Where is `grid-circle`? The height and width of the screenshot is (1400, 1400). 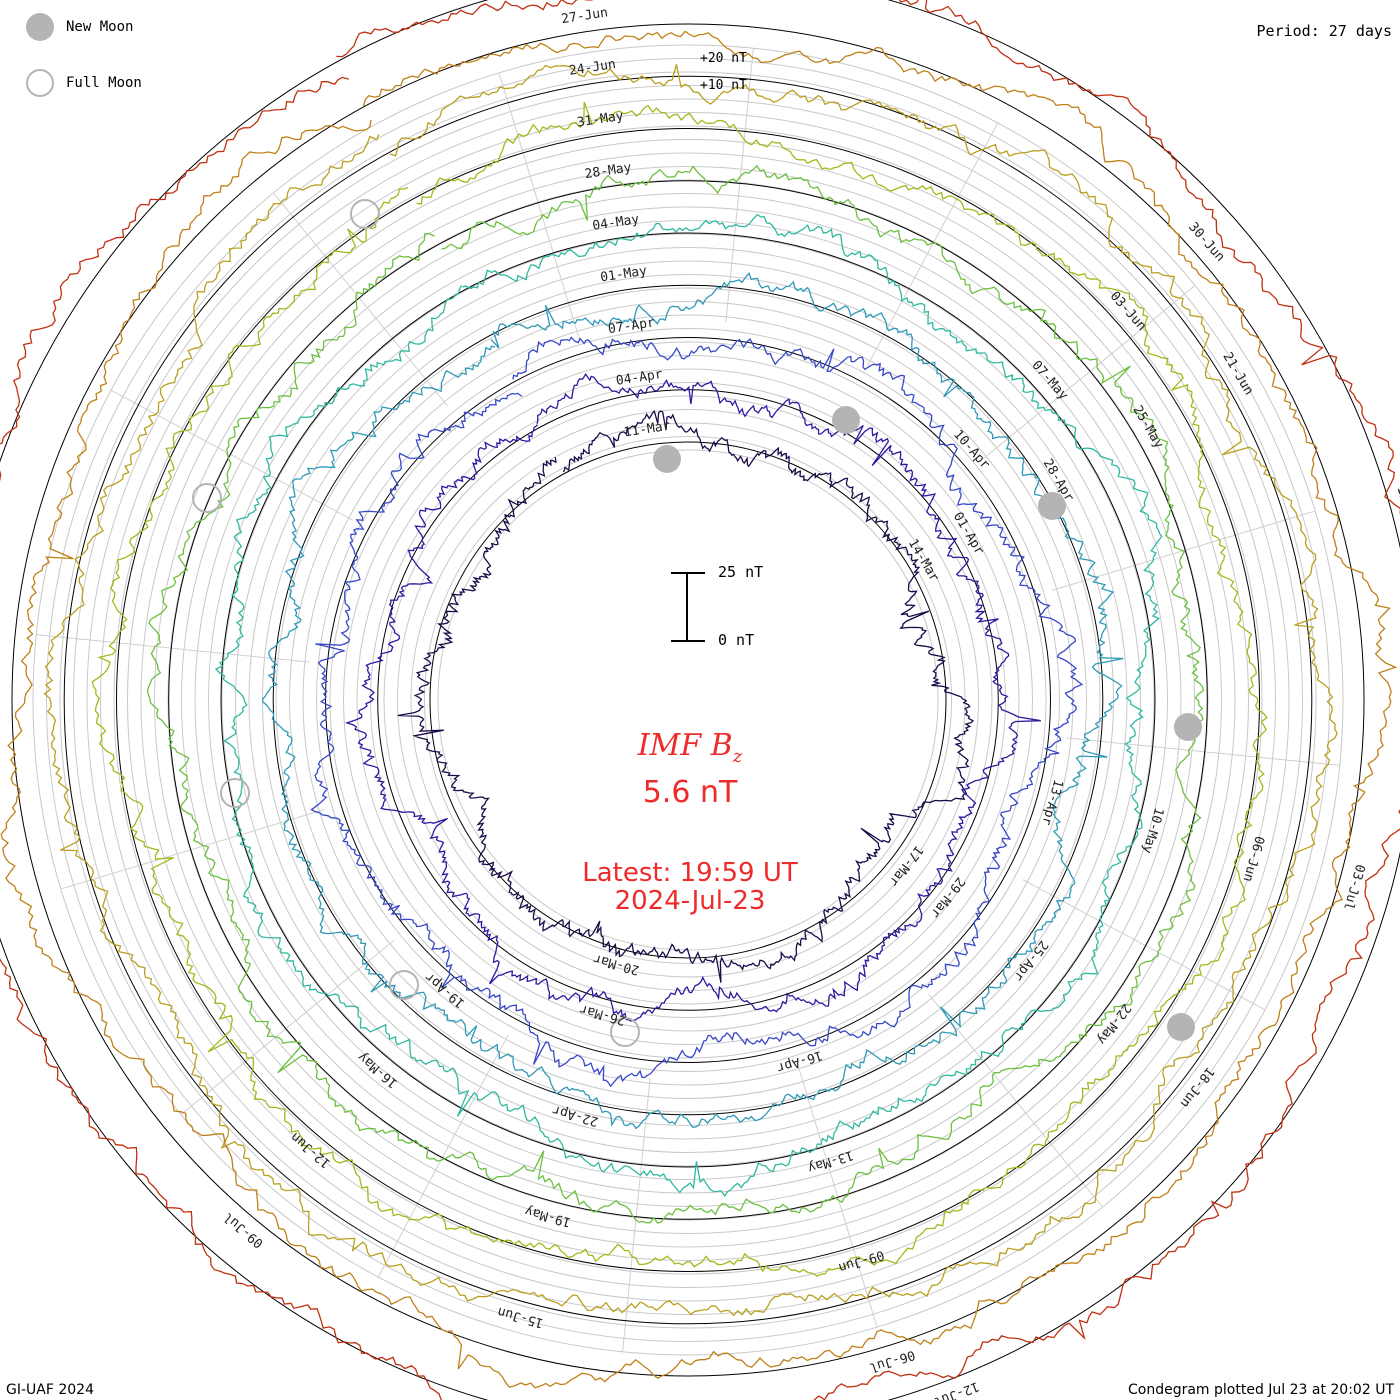
grid-circle is located at coordinates (688, 700).